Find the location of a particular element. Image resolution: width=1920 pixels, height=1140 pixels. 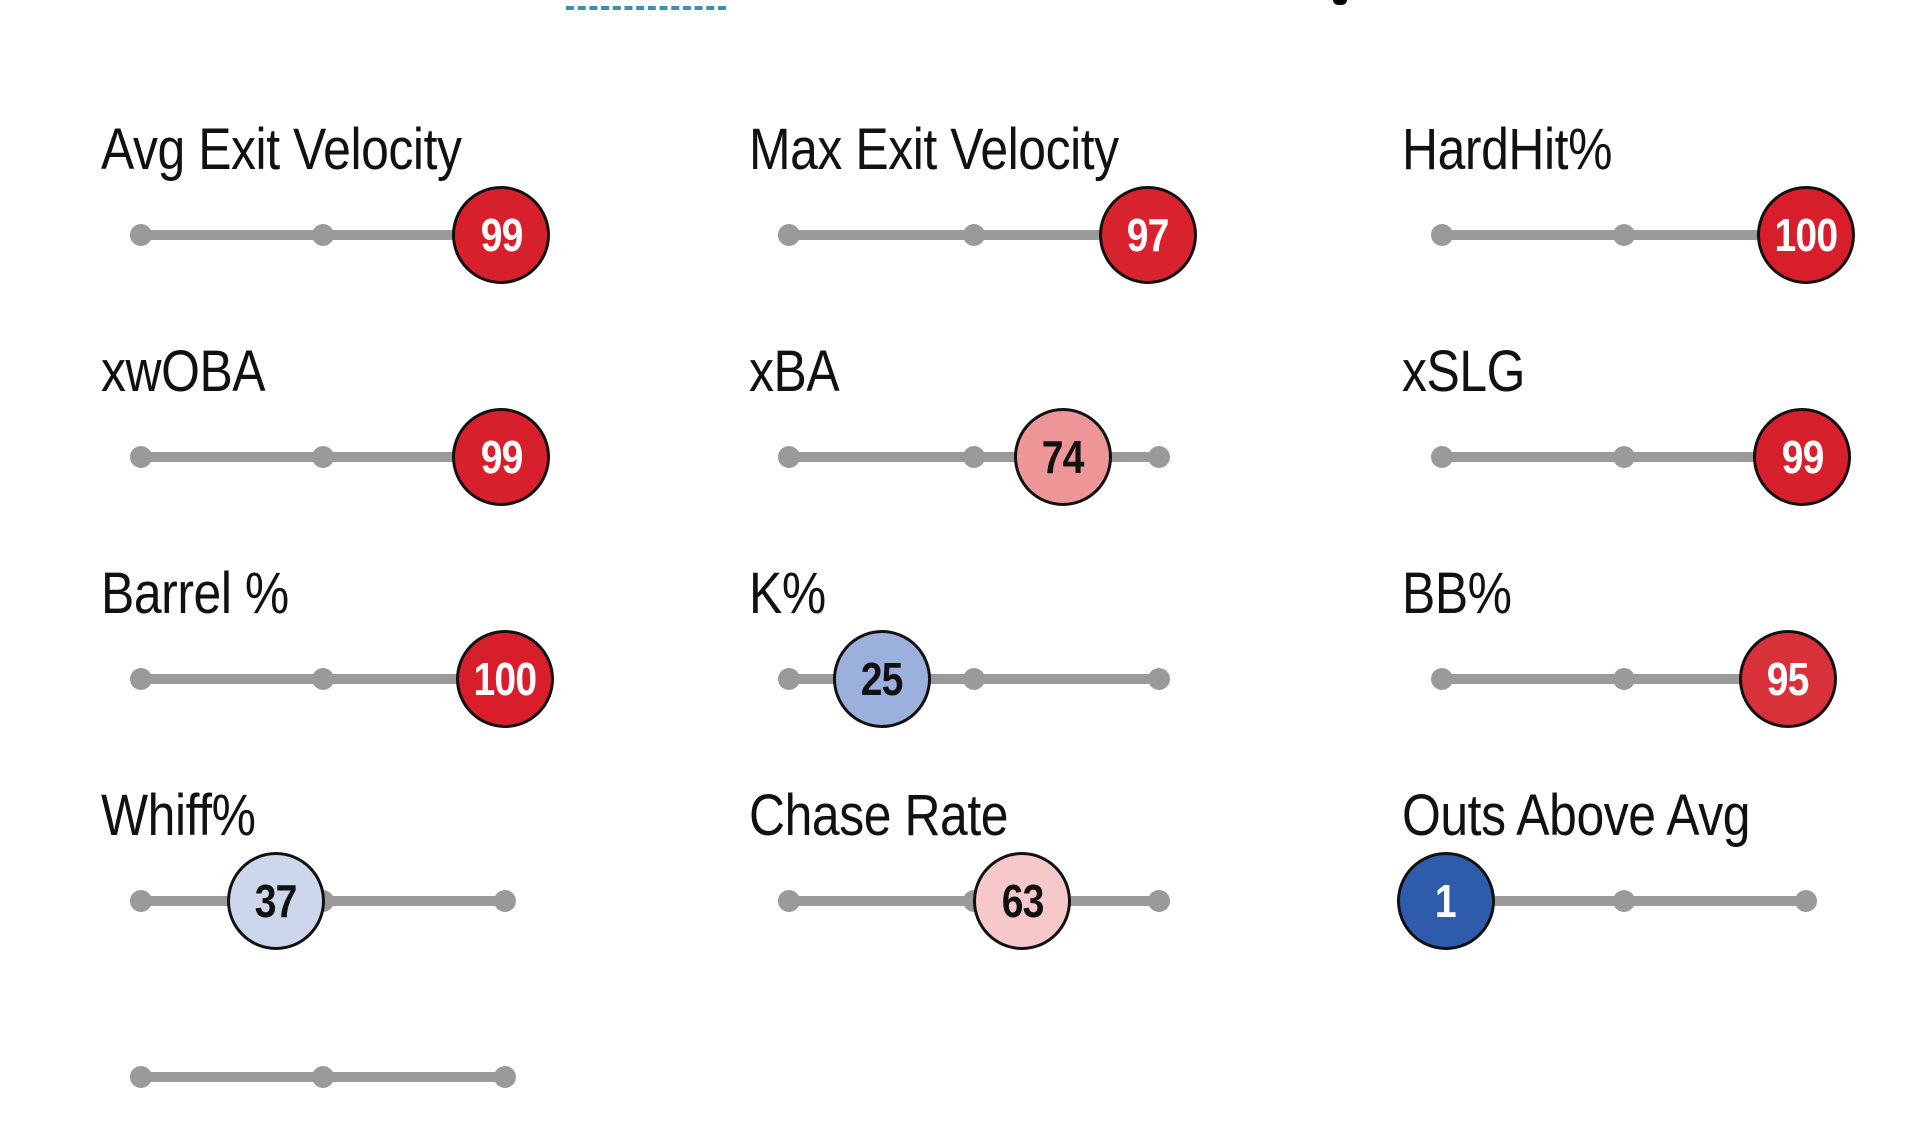

percentile-slider: 63 is located at coordinates (974, 901).